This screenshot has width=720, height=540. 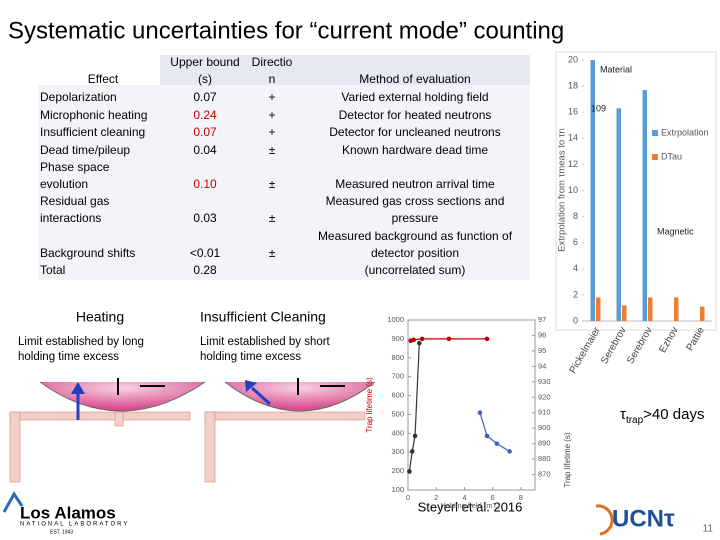 What do you see at coordinates (415, 236) in the screenshot?
I see `table-cell: Measured background as function of` at bounding box center [415, 236].